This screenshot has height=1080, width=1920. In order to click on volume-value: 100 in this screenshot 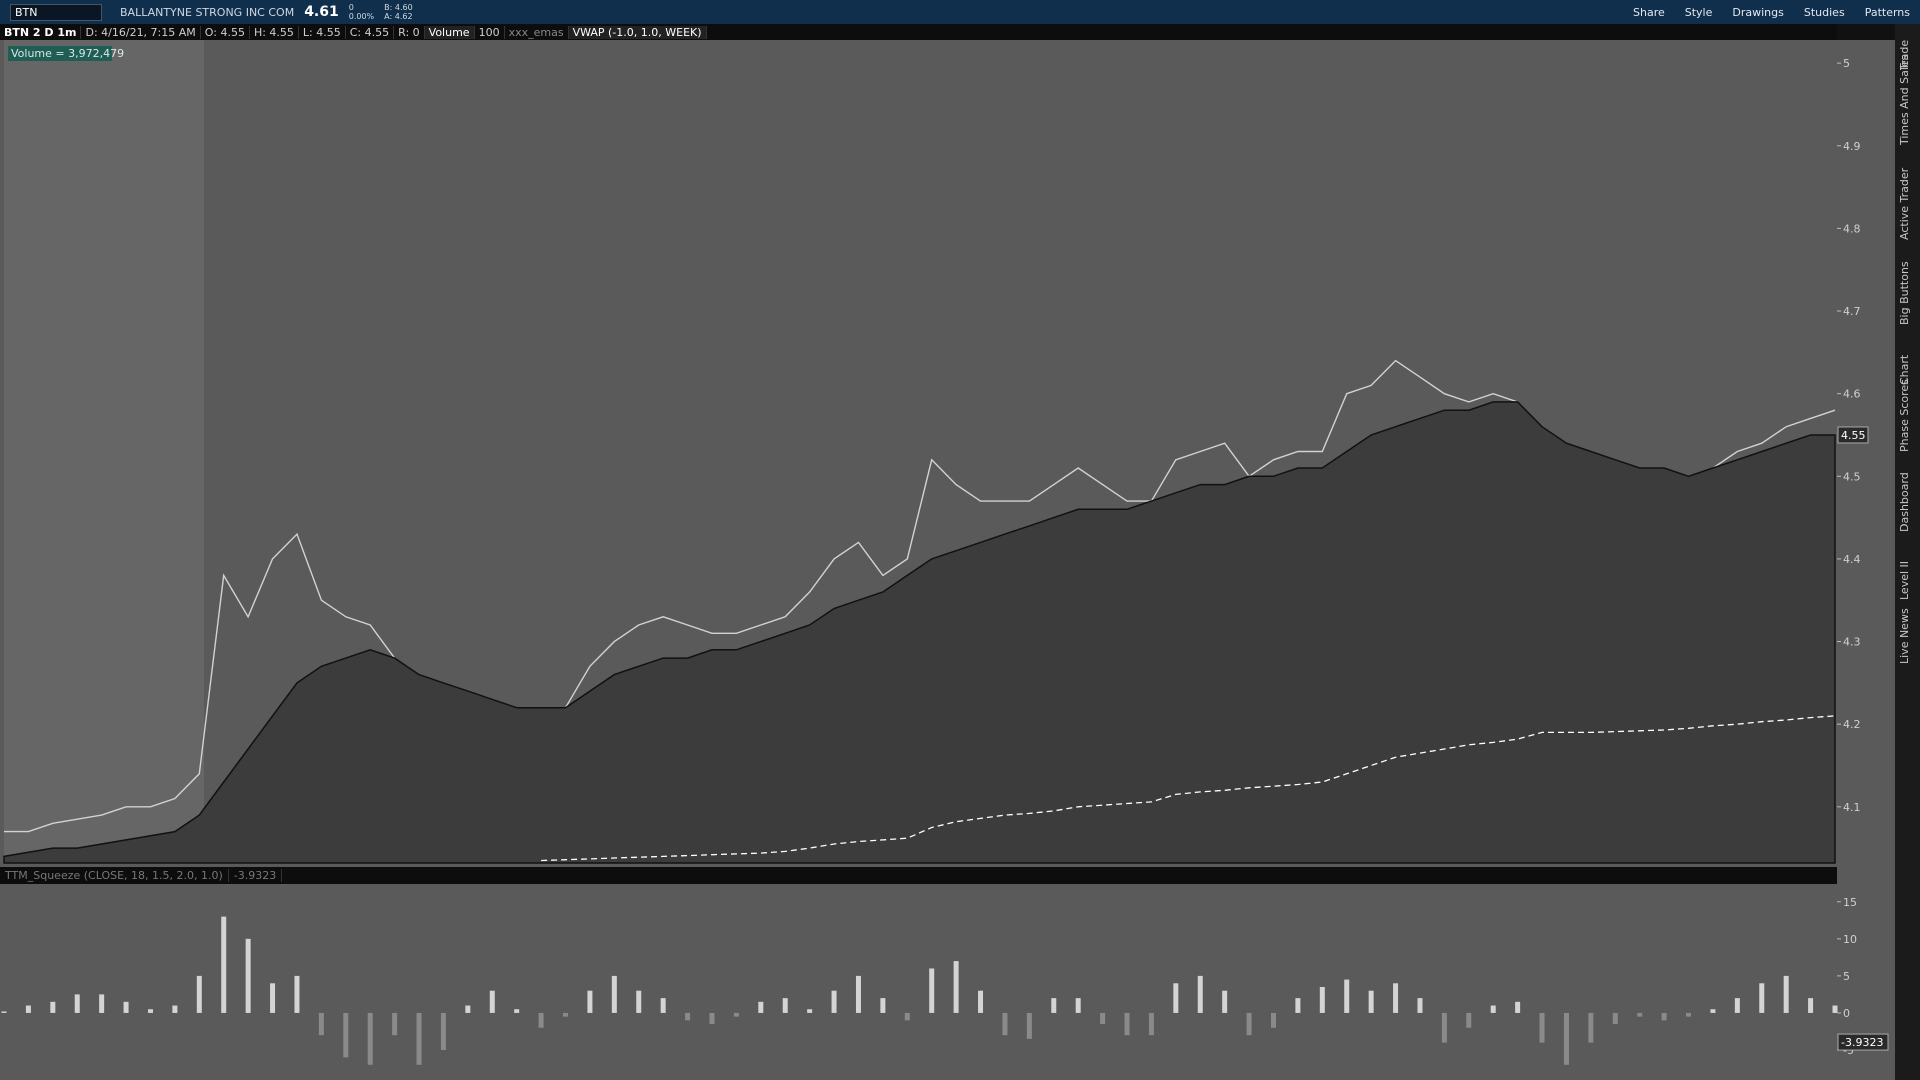, I will do `click(490, 32)`.